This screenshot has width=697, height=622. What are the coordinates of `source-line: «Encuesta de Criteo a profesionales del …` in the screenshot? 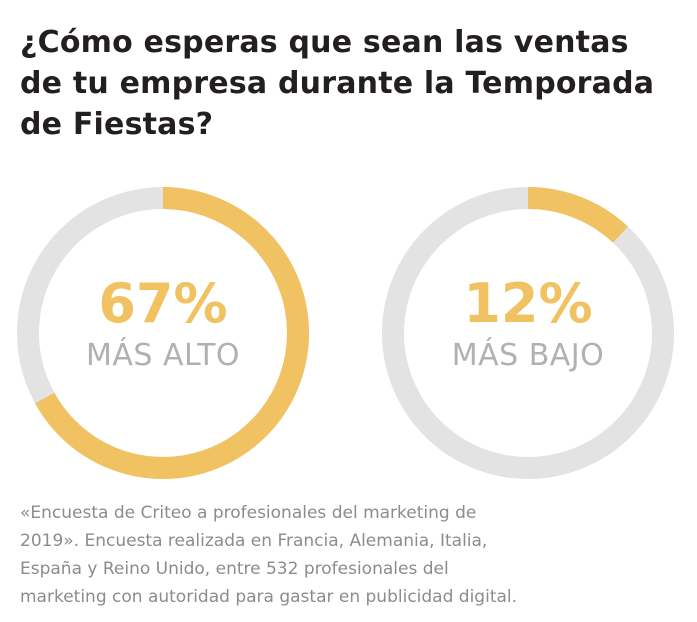 It's located at (248, 513).